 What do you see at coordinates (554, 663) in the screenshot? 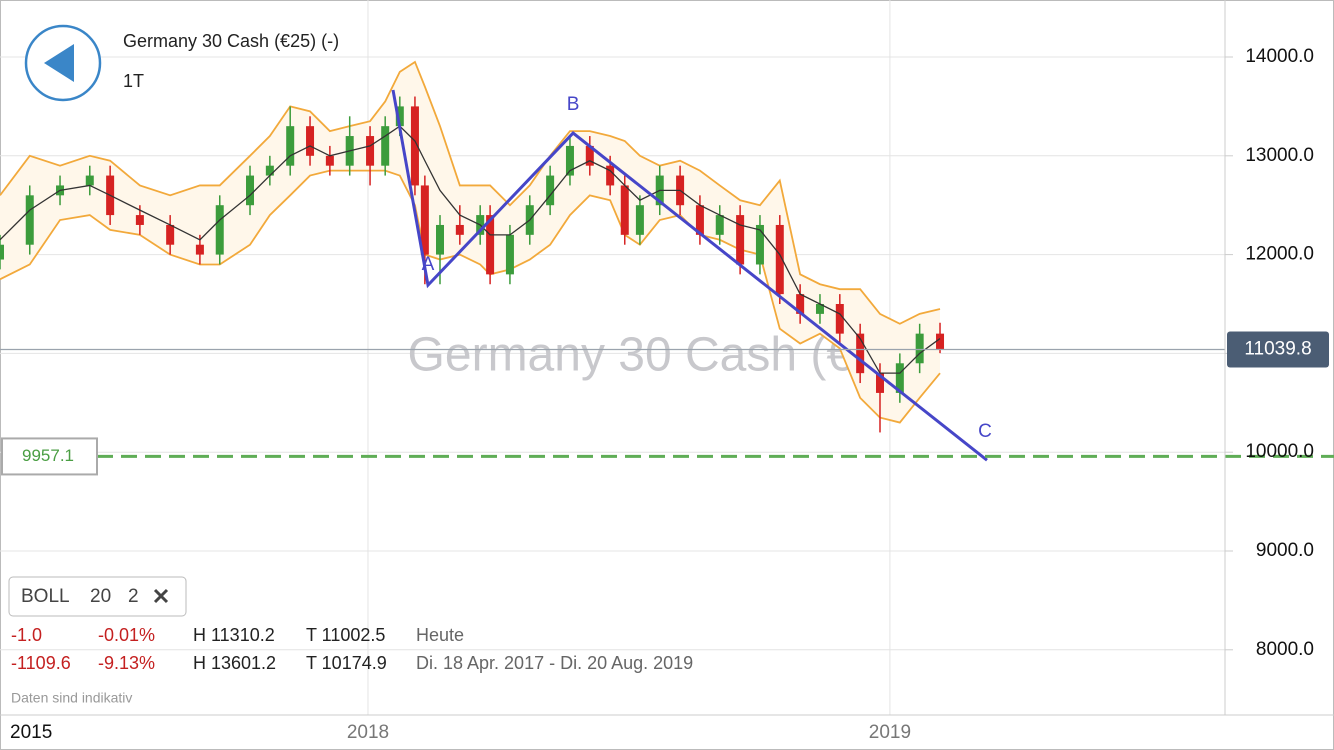
I see `info-text: Di. 18 Apr. 2017 - Di. 20 Aug. 2019` at bounding box center [554, 663].